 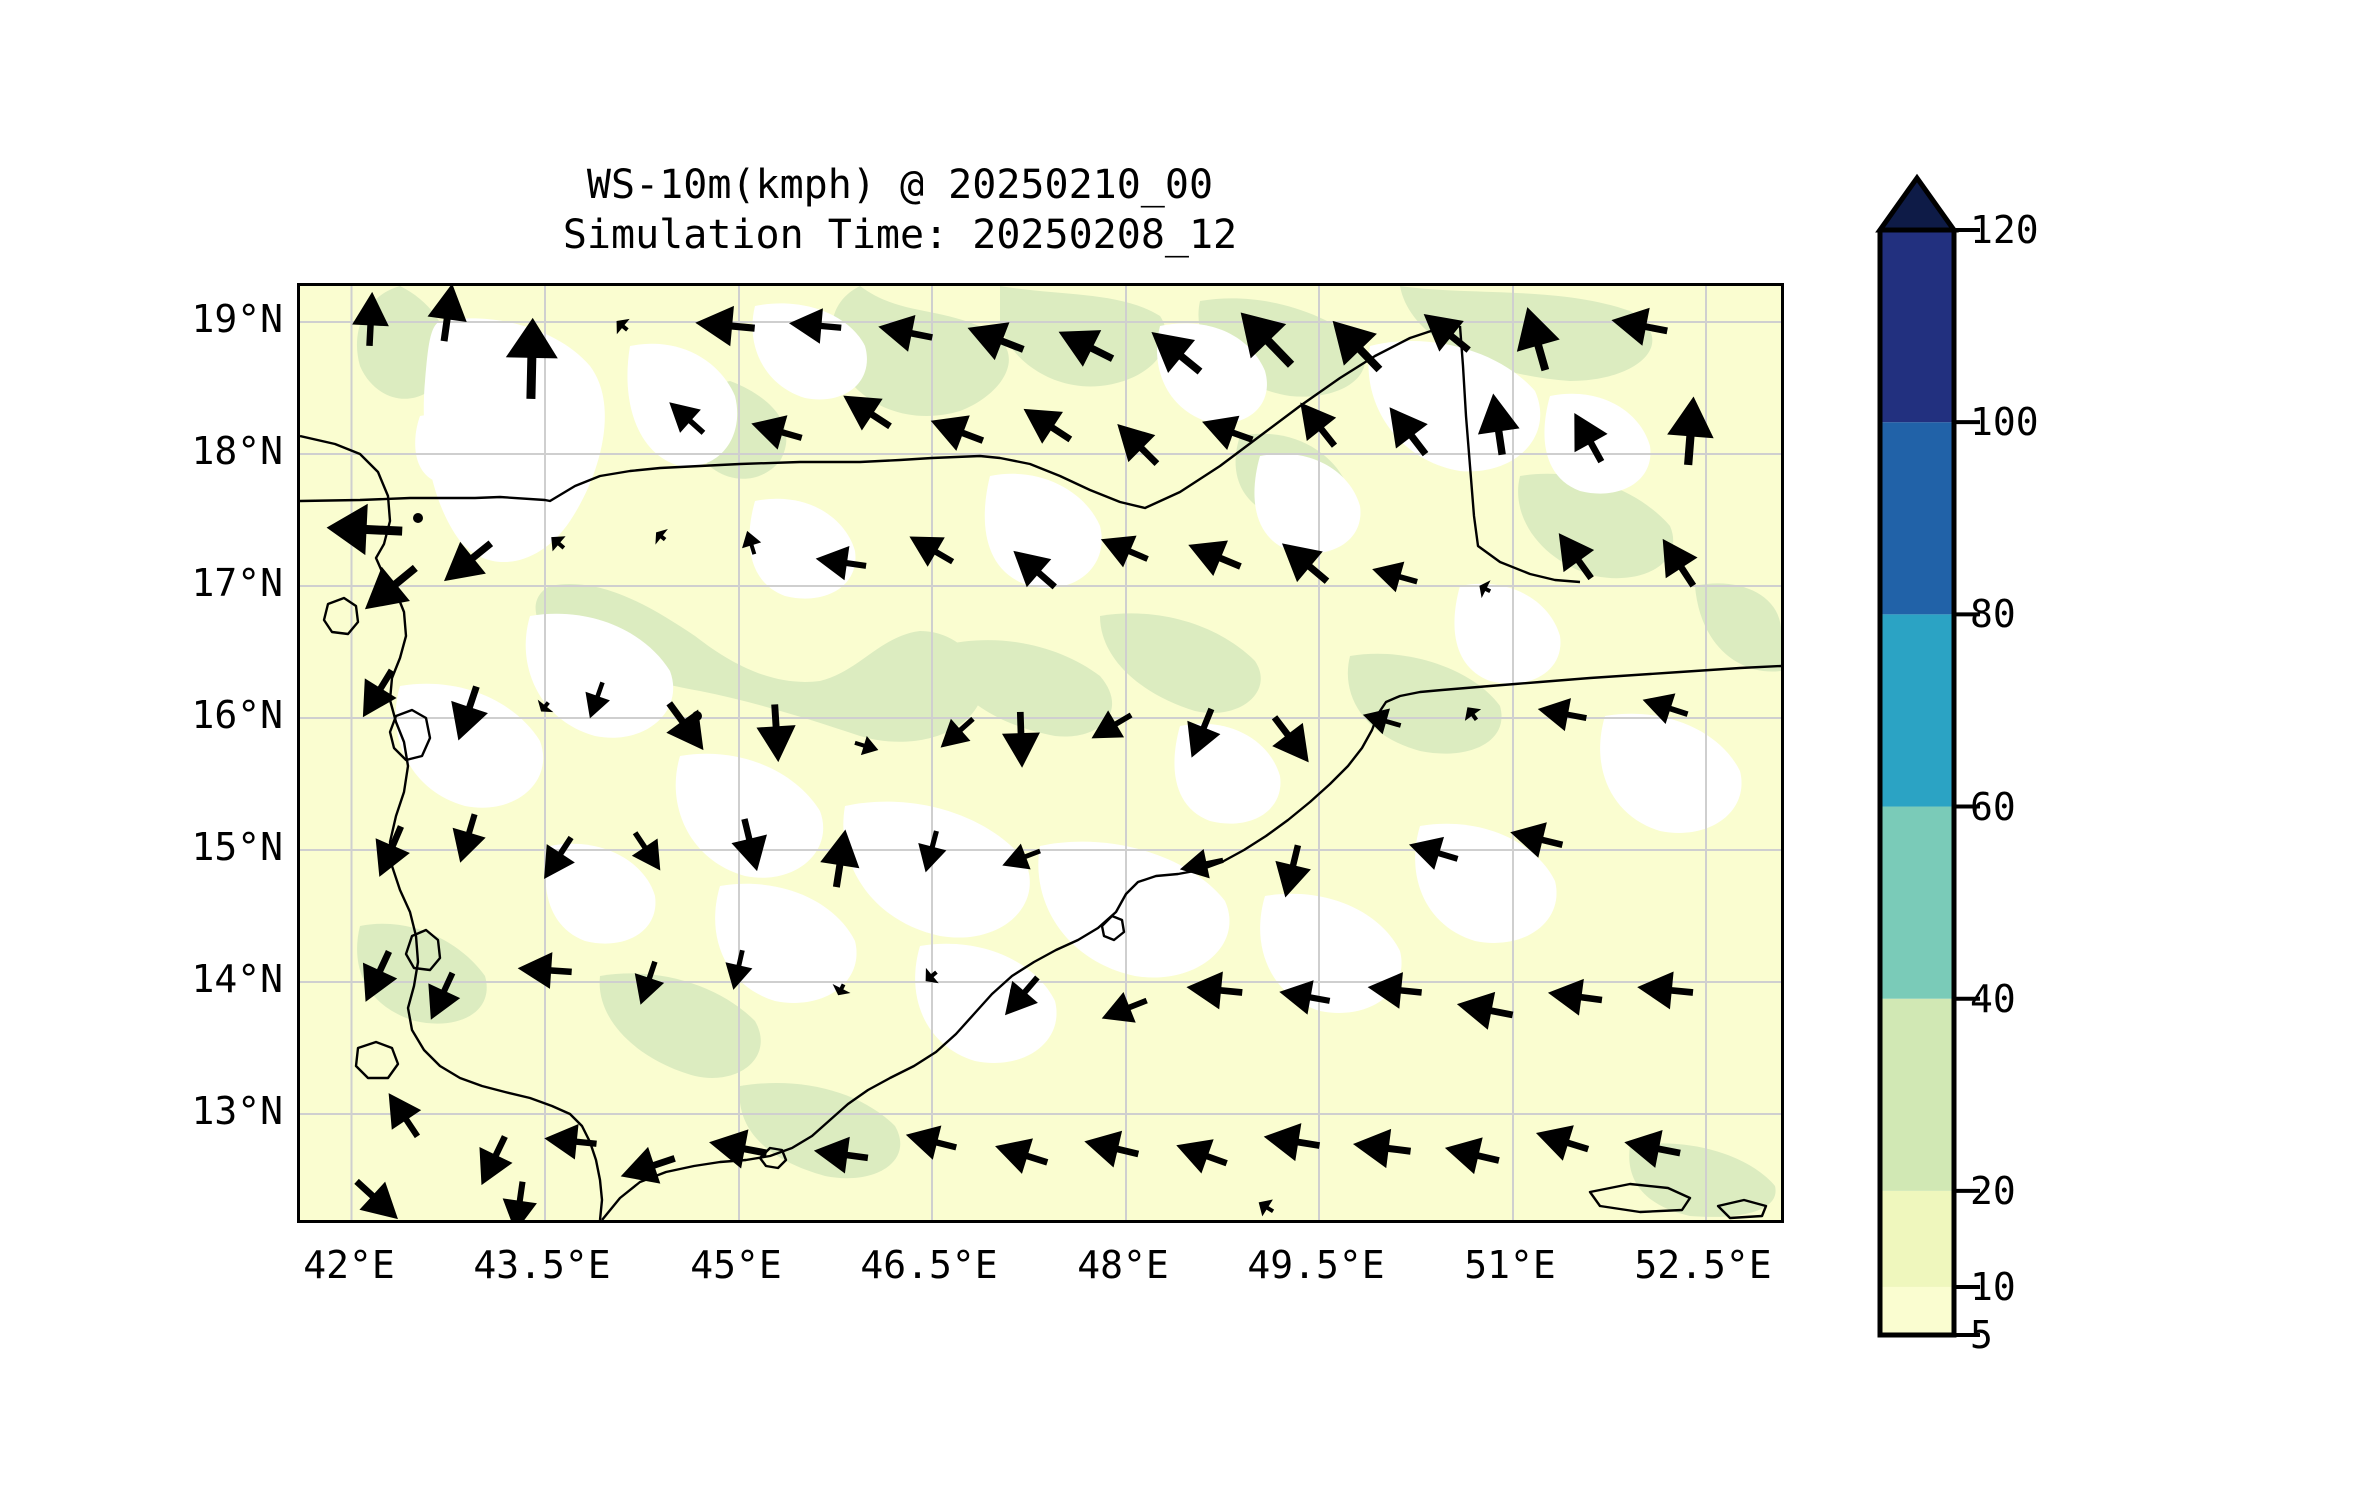 What do you see at coordinates (773, 1158) in the screenshot?
I see `coastal-inlet-aden` at bounding box center [773, 1158].